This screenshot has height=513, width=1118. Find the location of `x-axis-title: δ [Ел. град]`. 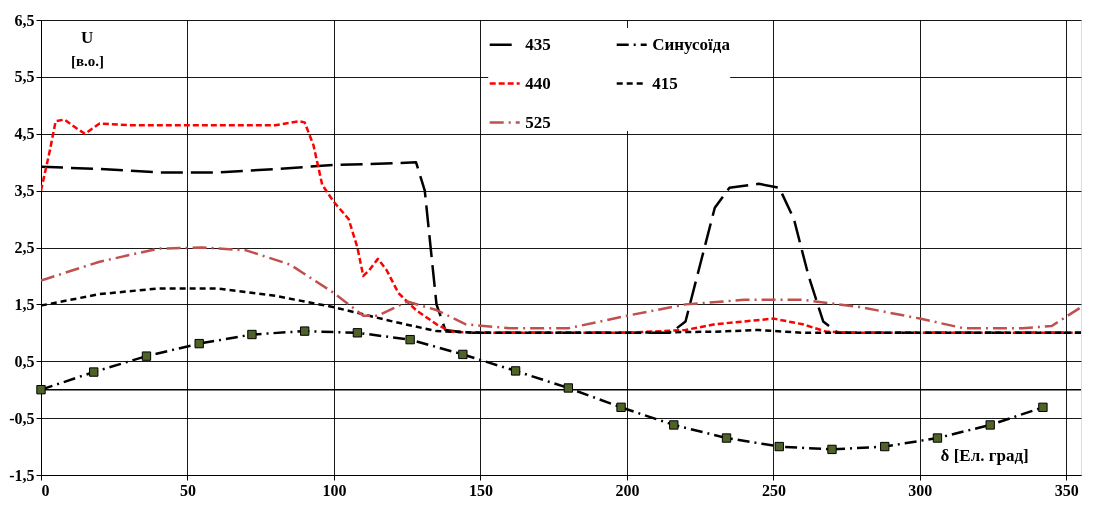

x-axis-title: δ [Ел. град] is located at coordinates (984, 455).